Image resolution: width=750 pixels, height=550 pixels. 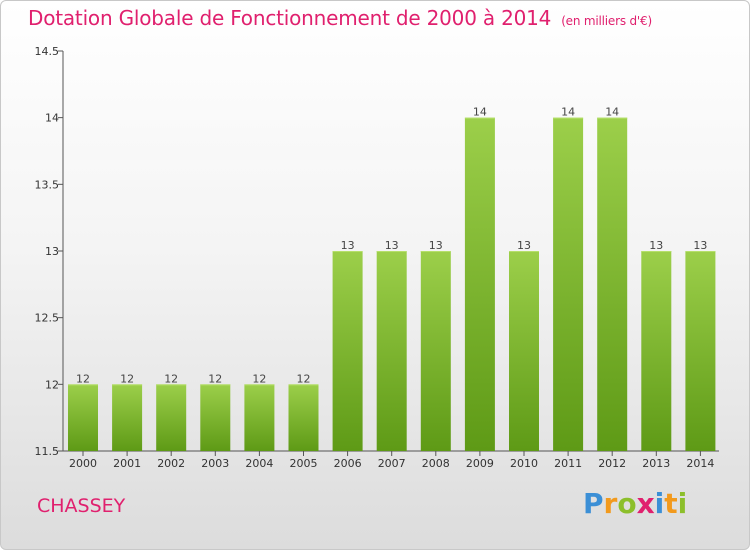 What do you see at coordinates (304, 463) in the screenshot?
I see `x-tick-label: 2005` at bounding box center [304, 463].